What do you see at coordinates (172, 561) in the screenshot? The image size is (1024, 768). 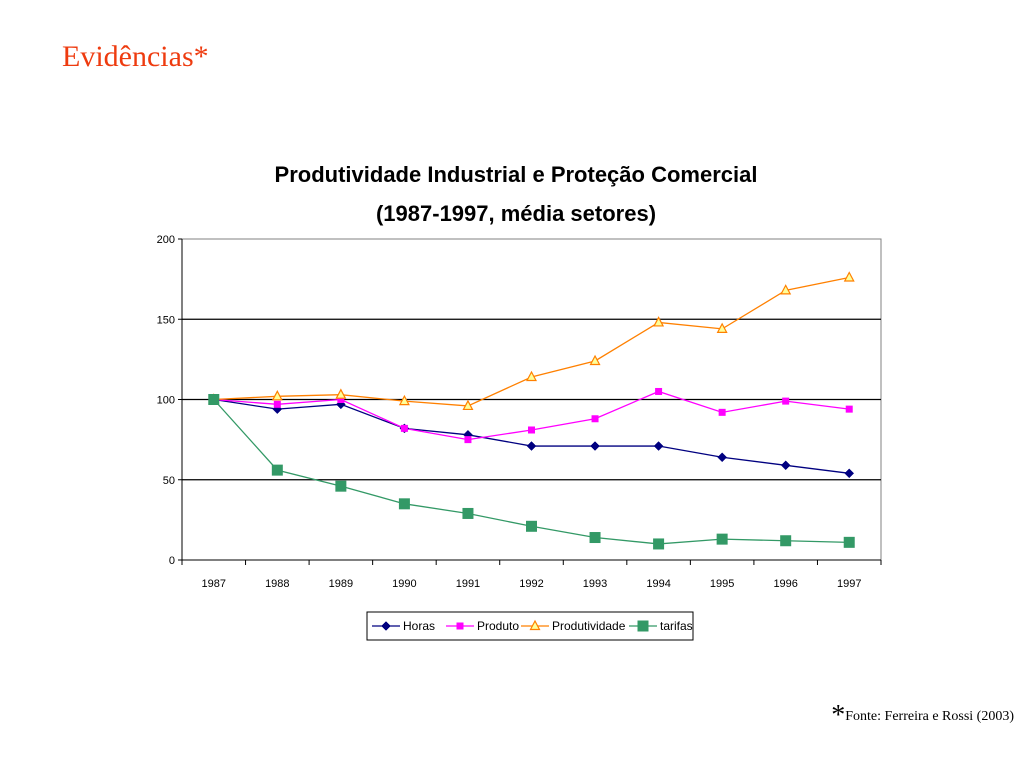 I see `y-tick-label: 0` at bounding box center [172, 561].